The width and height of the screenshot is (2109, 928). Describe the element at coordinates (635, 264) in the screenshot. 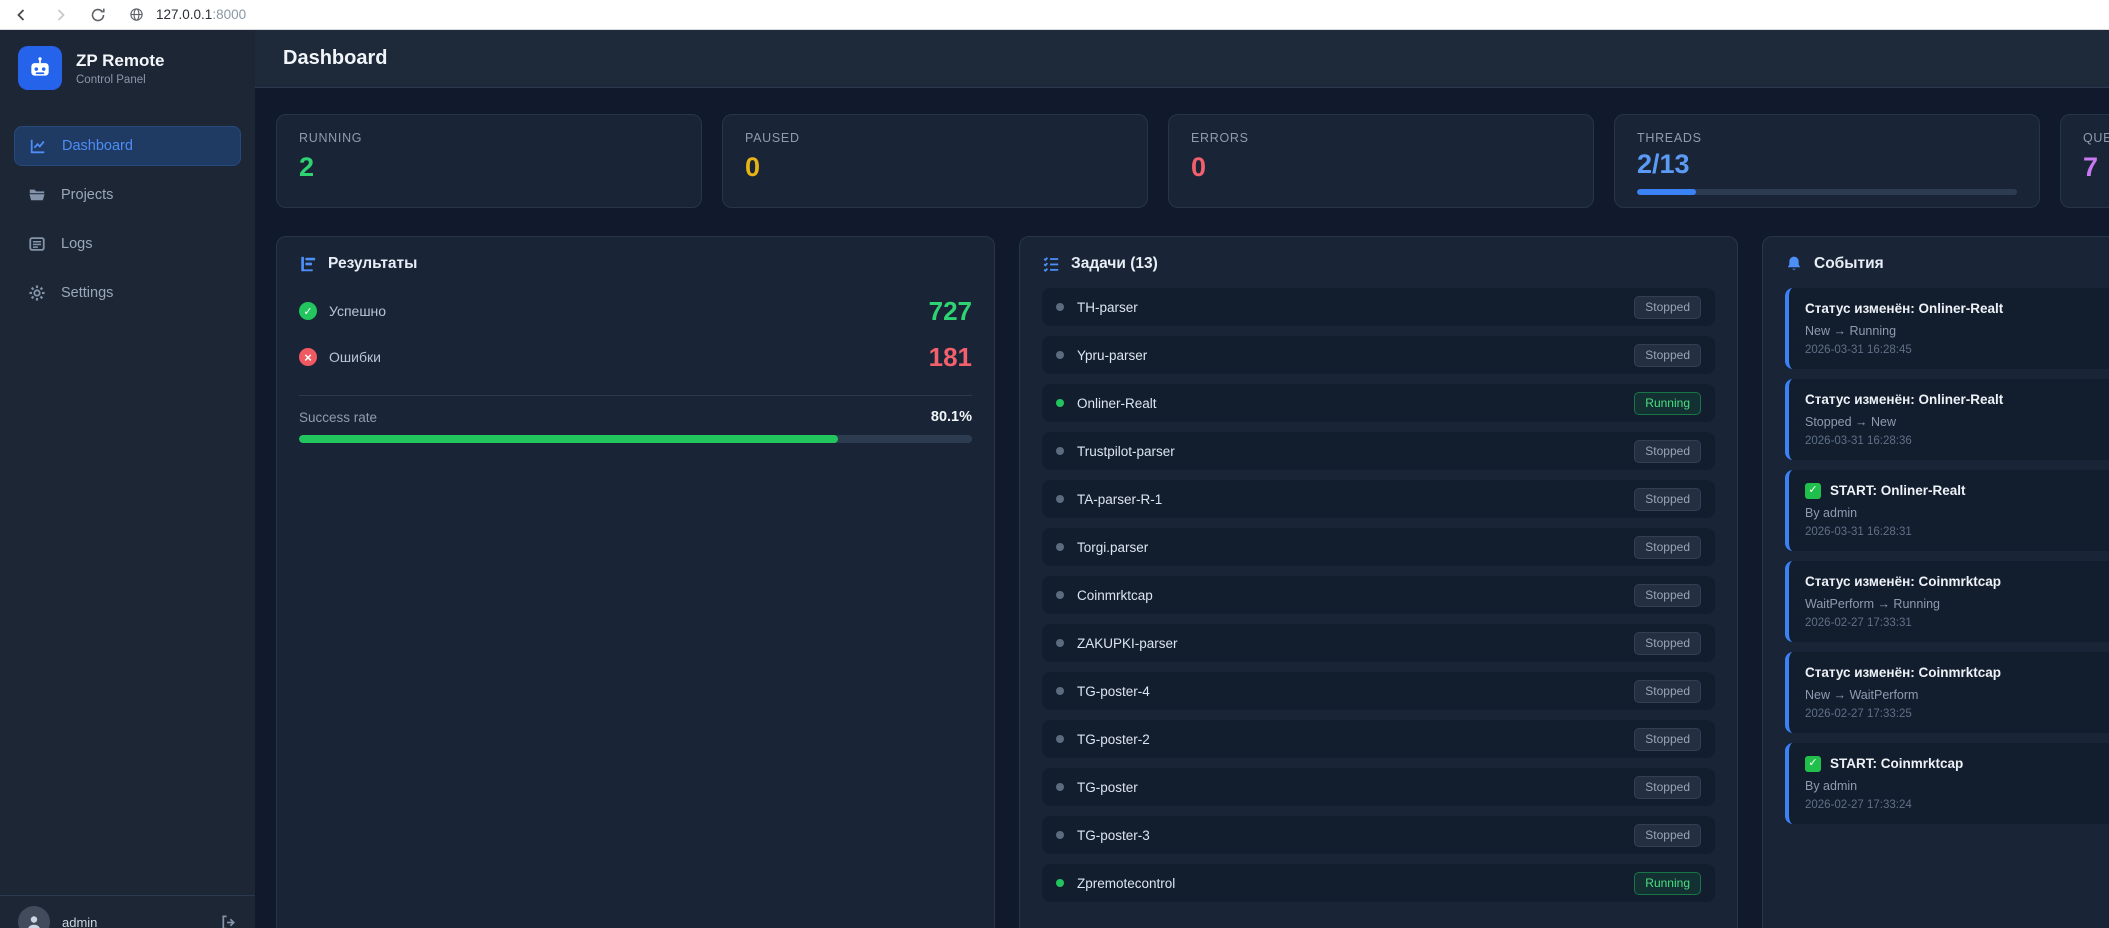

I see `results-panel-header: Результаты` at that location.